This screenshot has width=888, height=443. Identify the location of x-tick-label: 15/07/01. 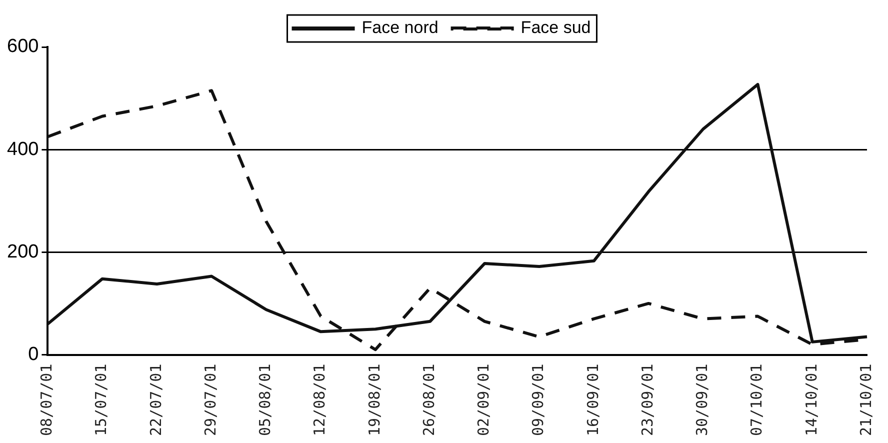
(101, 400).